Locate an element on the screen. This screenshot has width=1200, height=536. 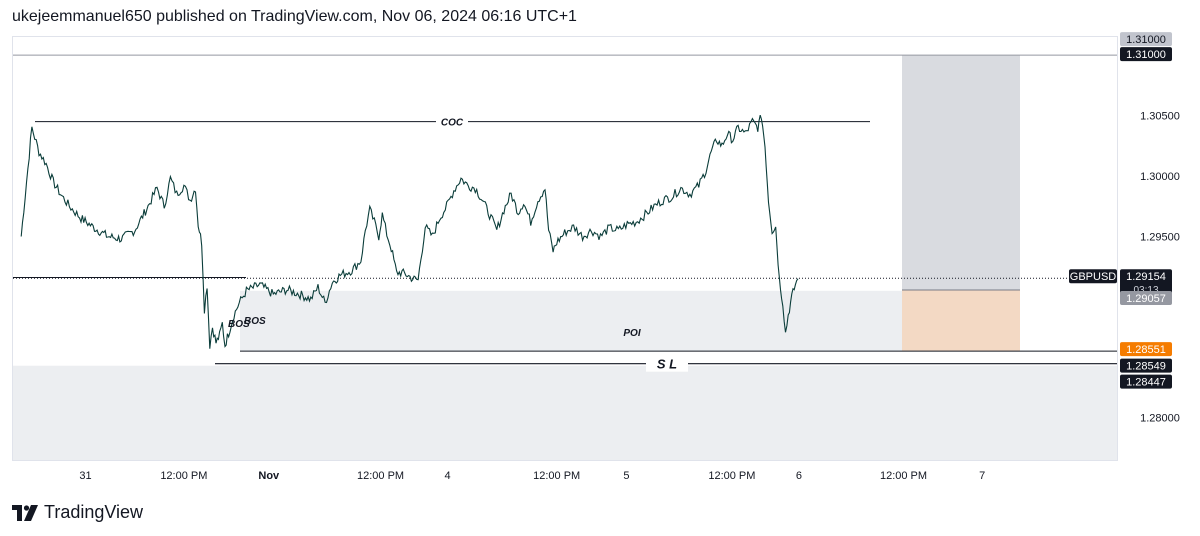
symbol-tag is located at coordinates (1093, 276).